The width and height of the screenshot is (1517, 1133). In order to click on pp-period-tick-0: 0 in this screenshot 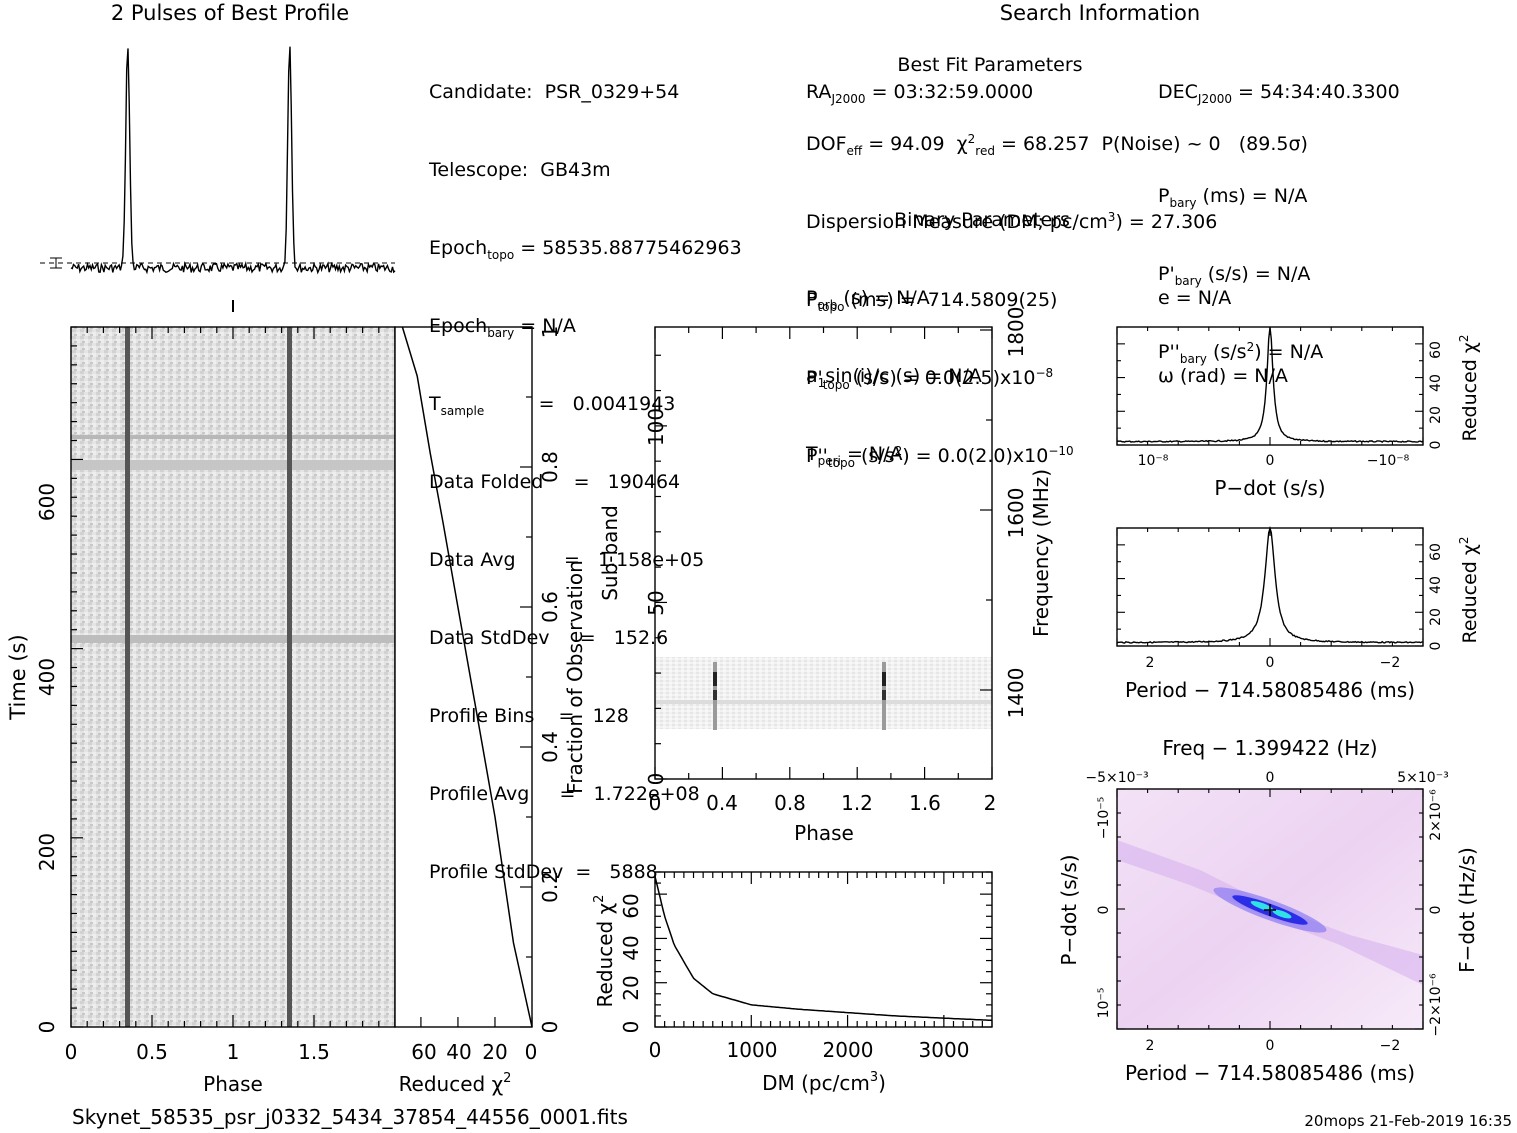, I will do `click(1270, 1046)`.